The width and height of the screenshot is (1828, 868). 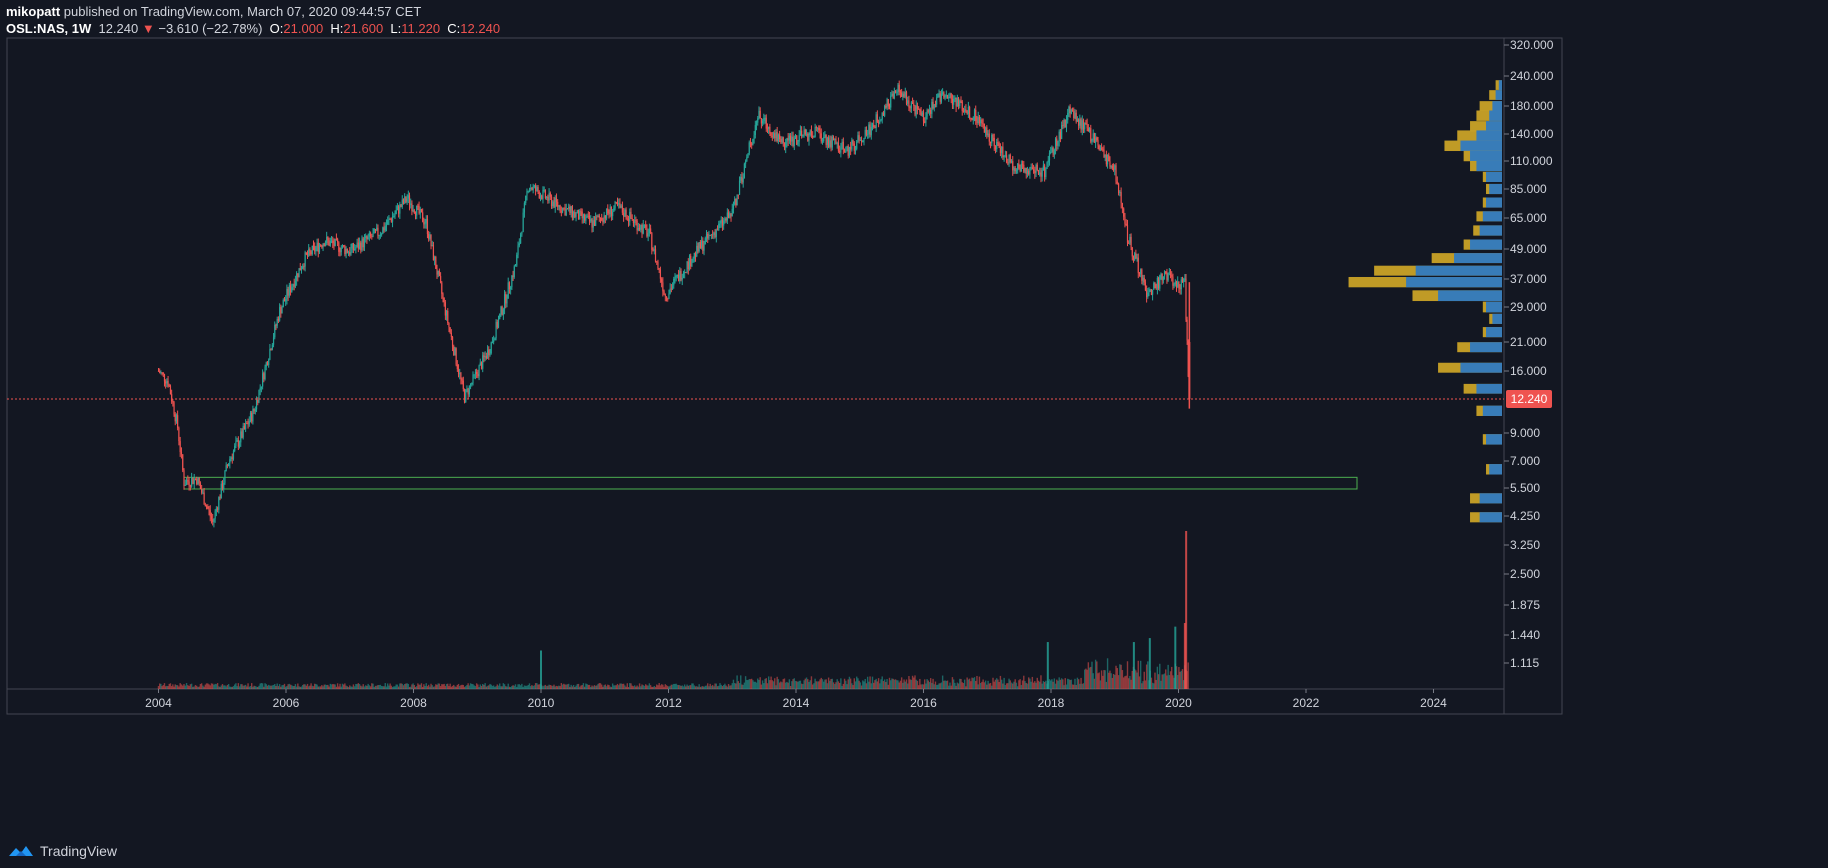 What do you see at coordinates (33, 11) in the screenshot?
I see `author-name: mikopatt` at bounding box center [33, 11].